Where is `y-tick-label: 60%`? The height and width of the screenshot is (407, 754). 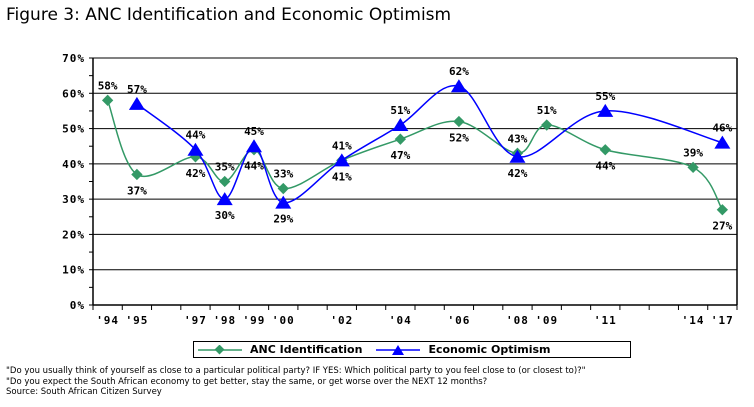
y-tick-label: 60% is located at coordinates (73, 93).